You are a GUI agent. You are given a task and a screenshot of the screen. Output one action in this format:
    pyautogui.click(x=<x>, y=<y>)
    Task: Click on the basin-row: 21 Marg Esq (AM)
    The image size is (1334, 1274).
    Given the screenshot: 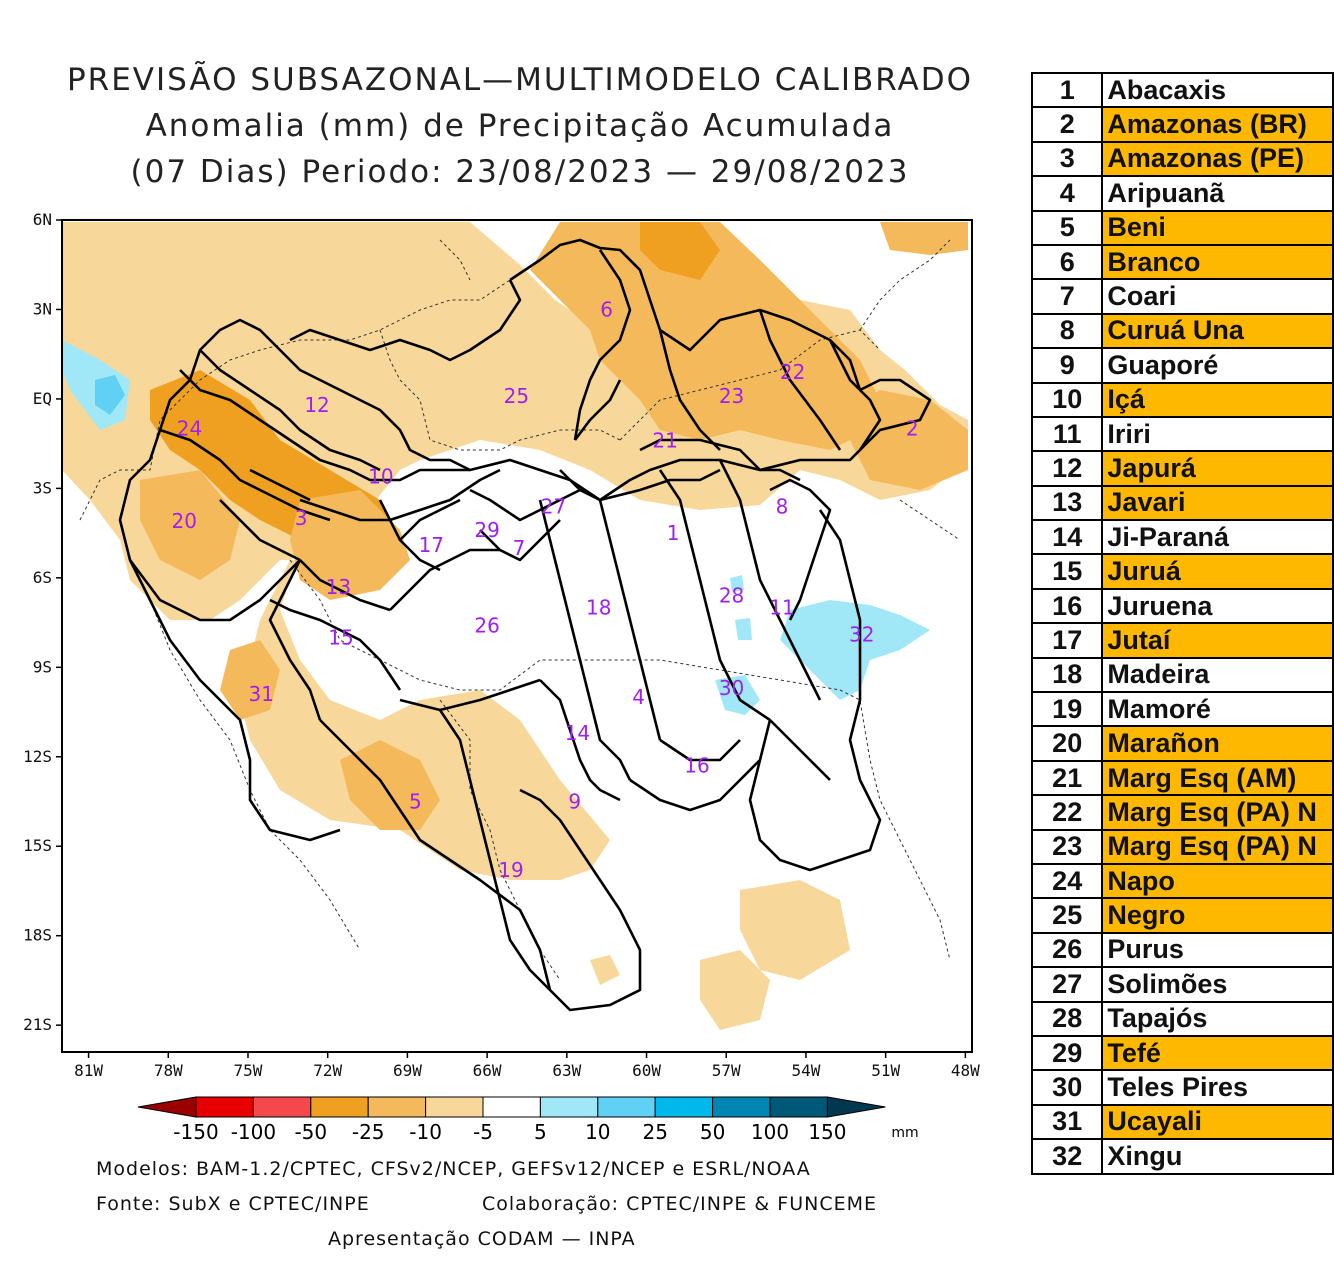 What is the action you would take?
    pyautogui.click(x=1182, y=778)
    